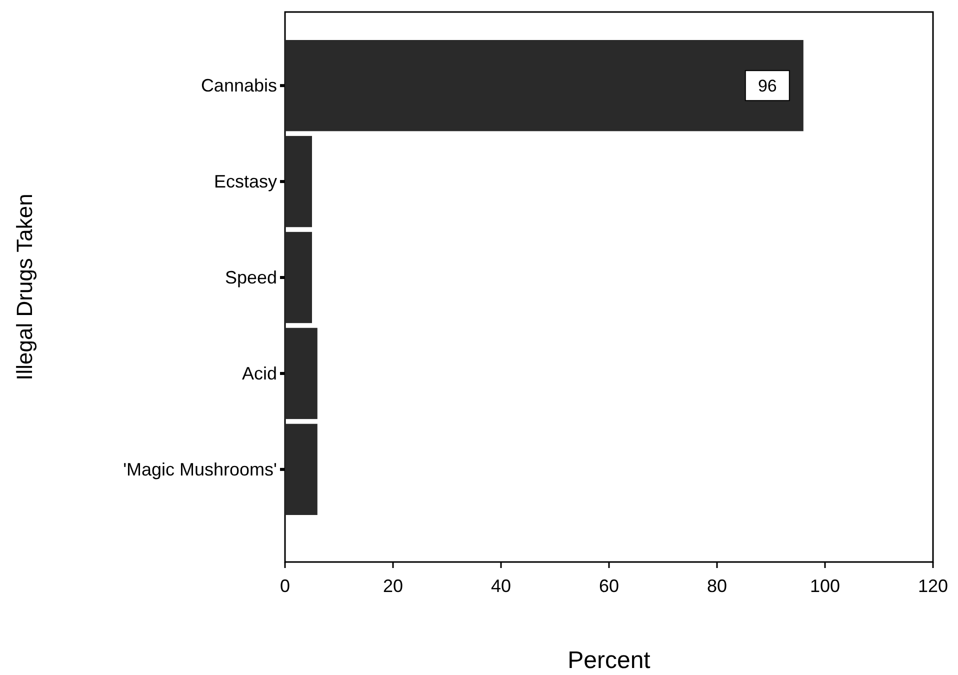 The width and height of the screenshot is (958, 675). What do you see at coordinates (238, 86) in the screenshot?
I see `y-tick-label: Cannabis` at bounding box center [238, 86].